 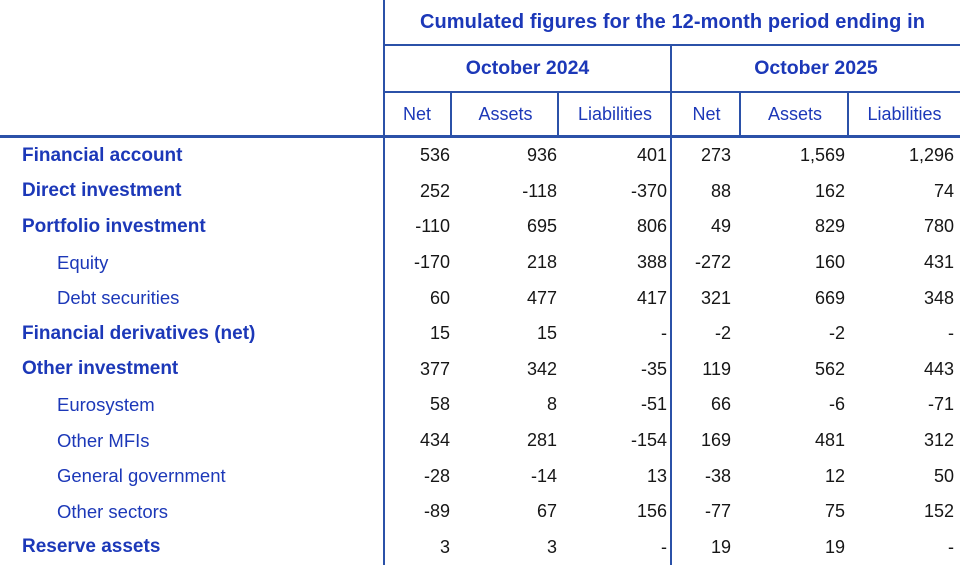 What do you see at coordinates (434, 440) in the screenshot?
I see `cell-value: 434` at bounding box center [434, 440].